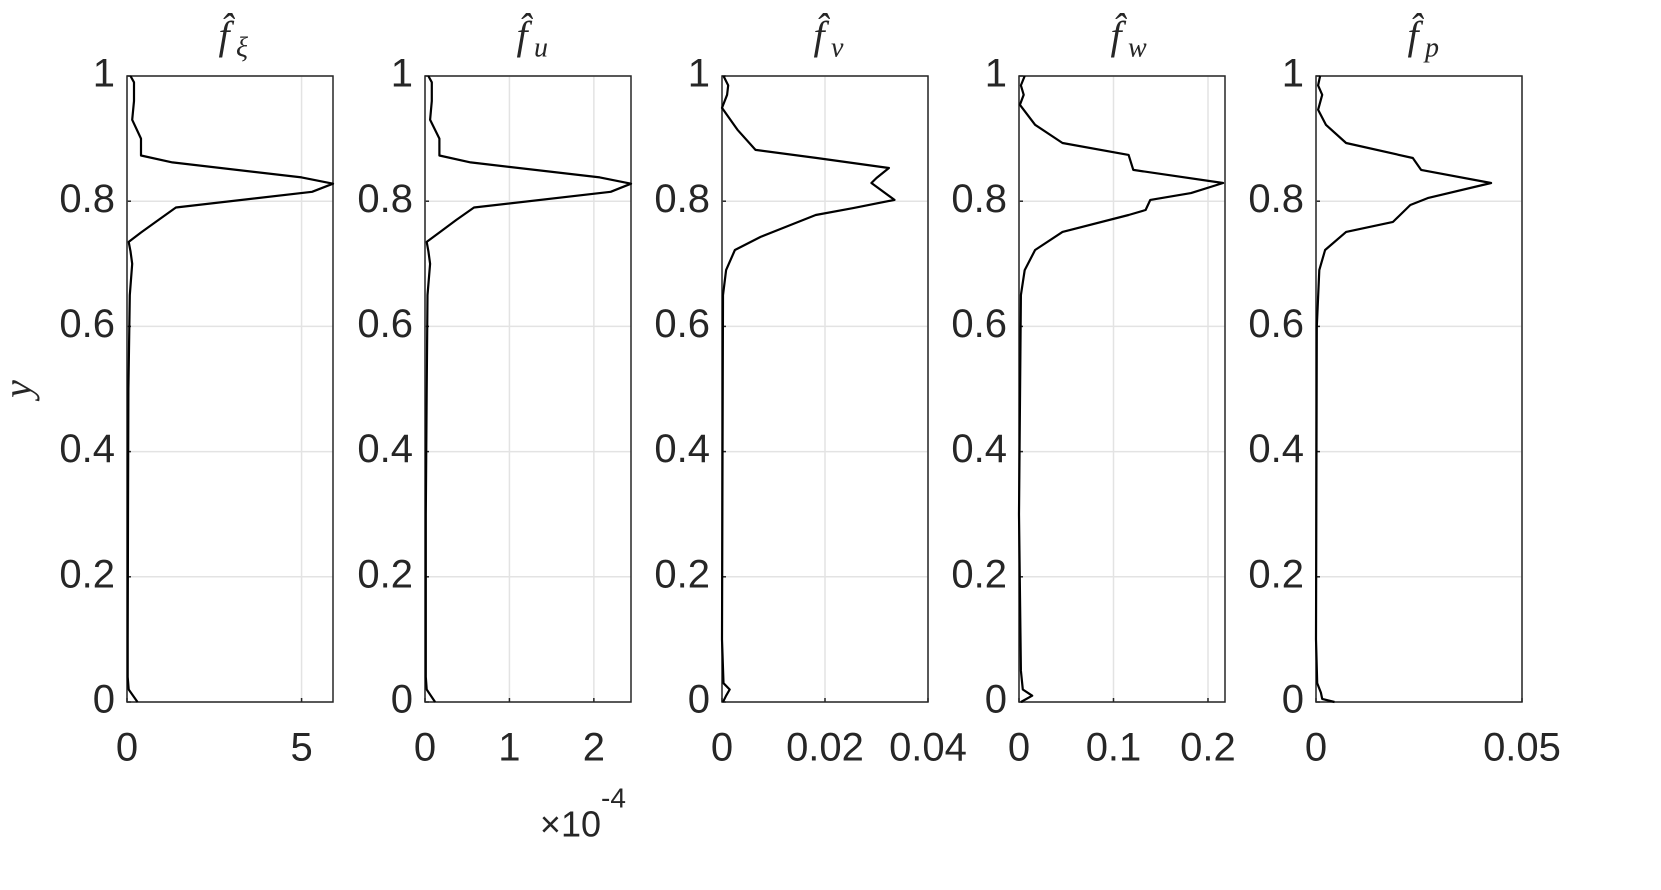 This screenshot has width=1661, height=890. I want to click on chart-title-subscript: v, so click(837, 47).